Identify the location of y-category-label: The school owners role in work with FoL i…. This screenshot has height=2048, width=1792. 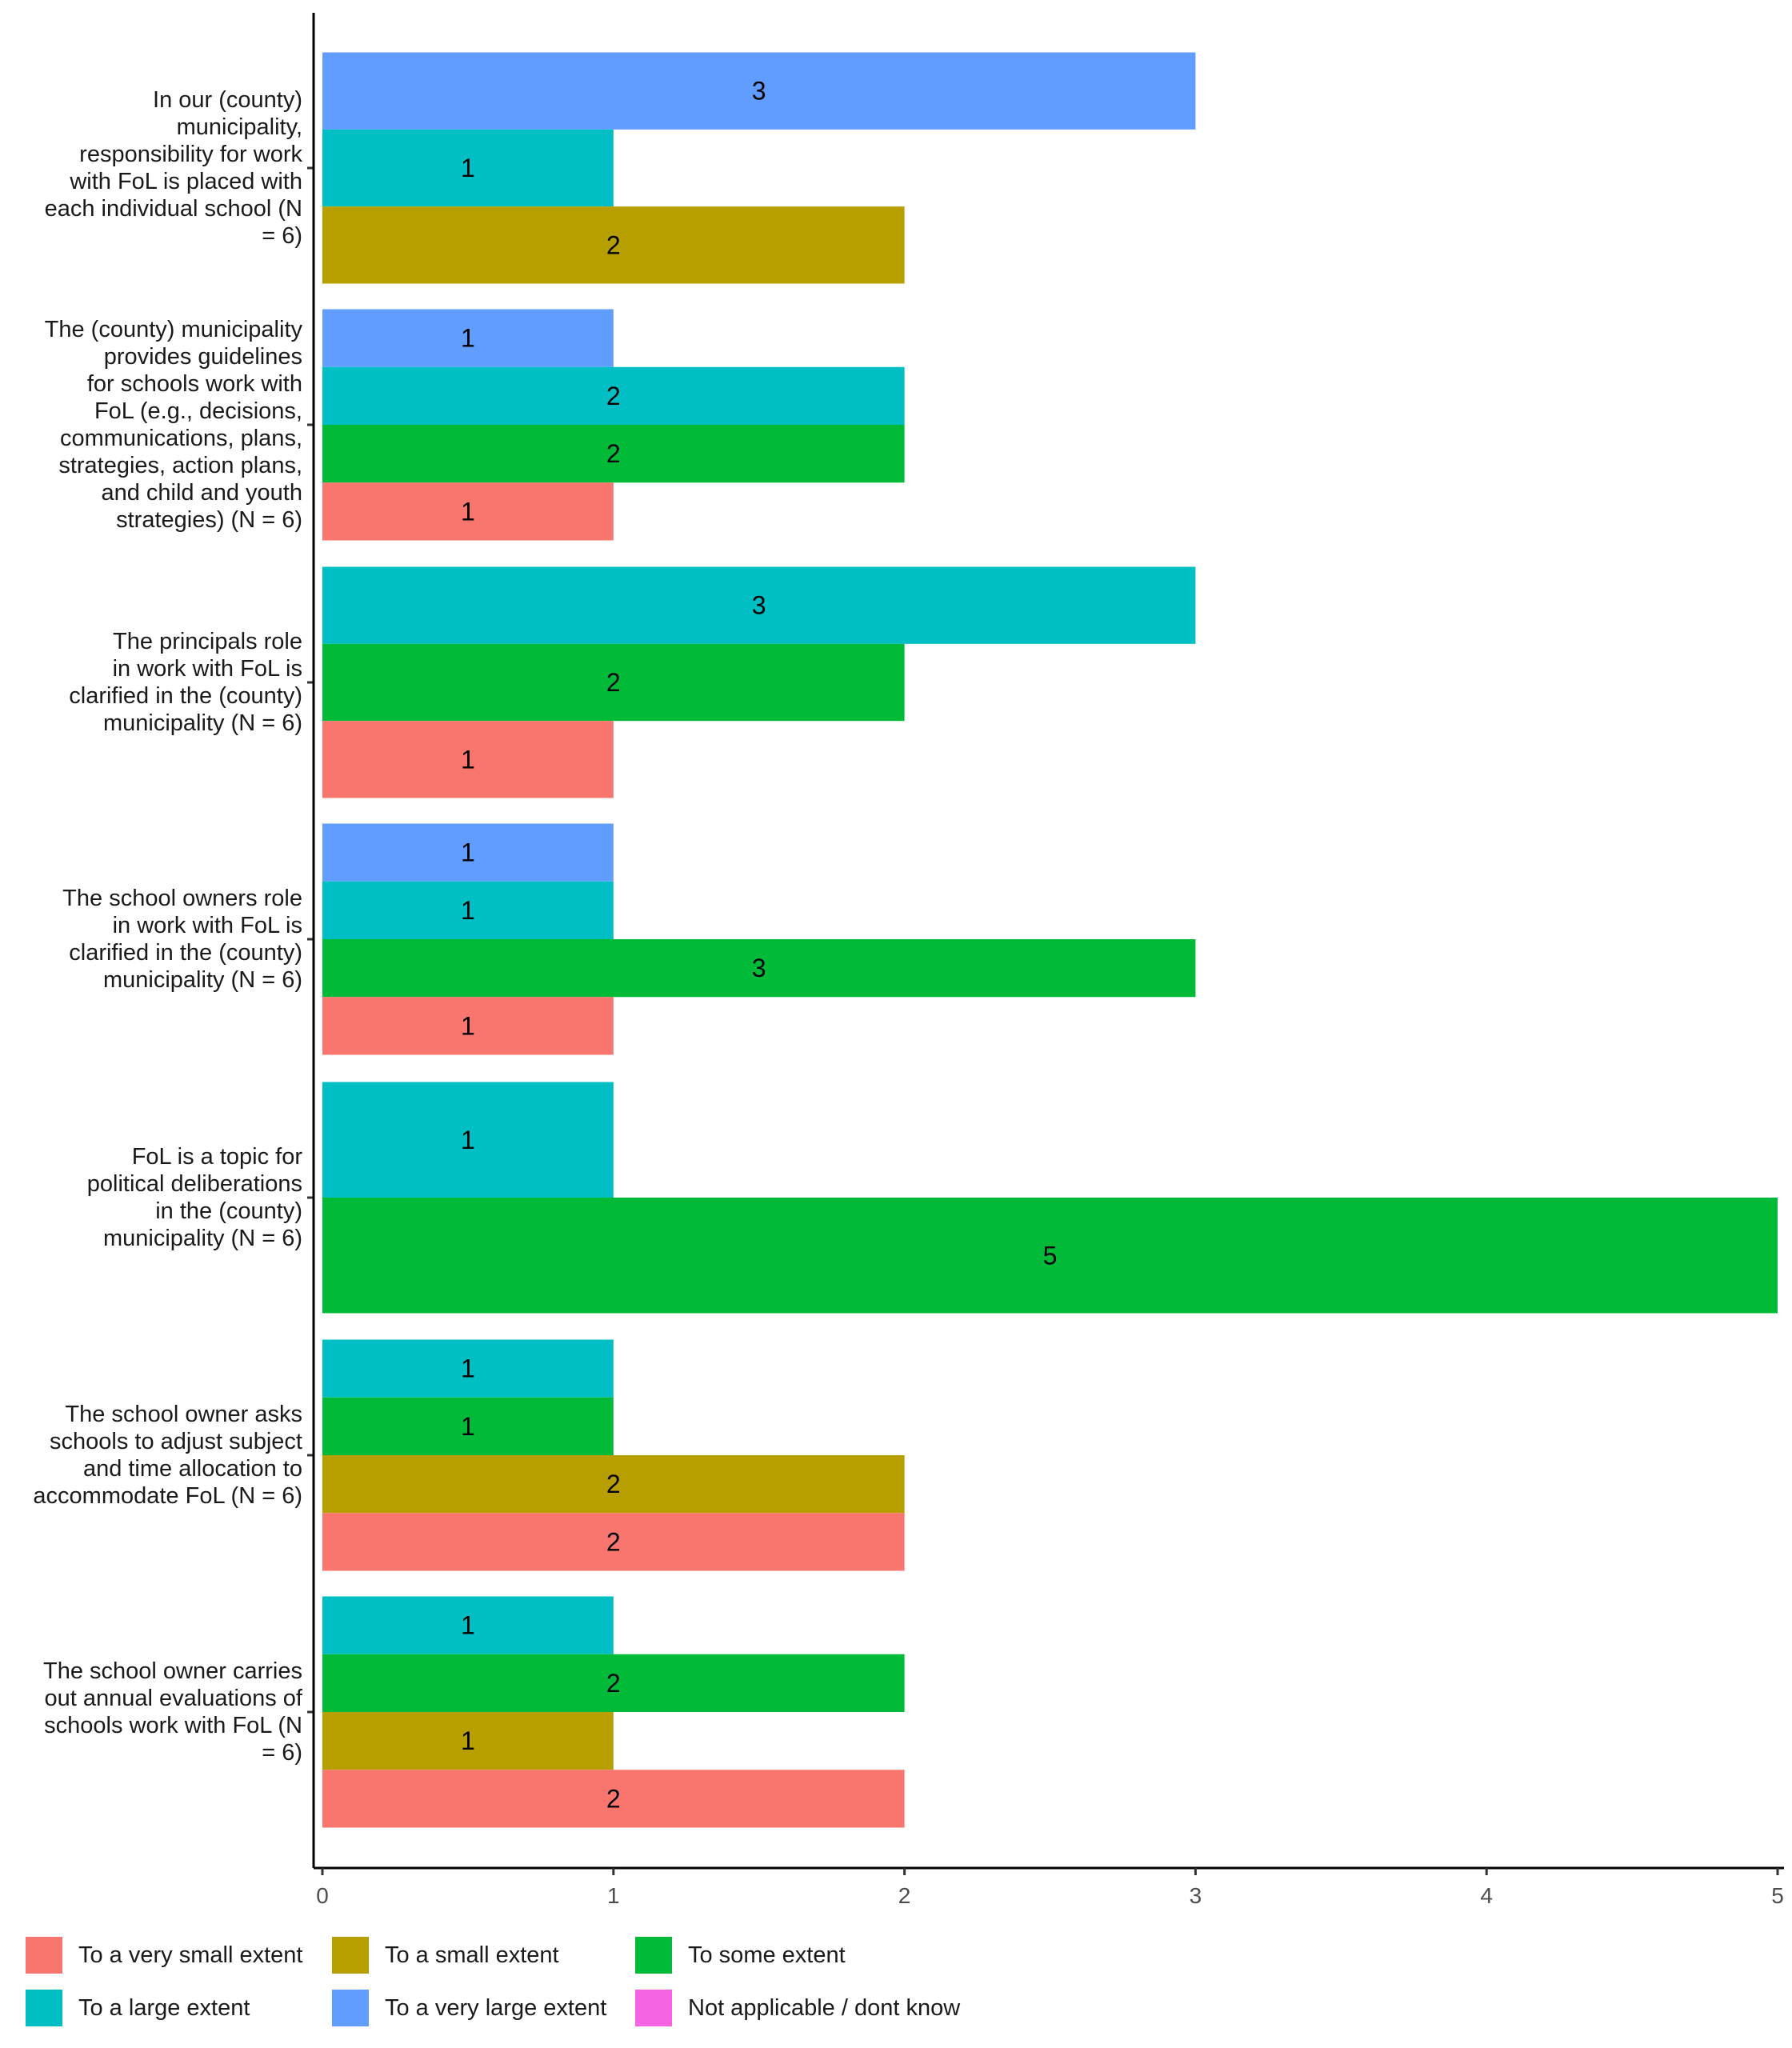
(151, 939).